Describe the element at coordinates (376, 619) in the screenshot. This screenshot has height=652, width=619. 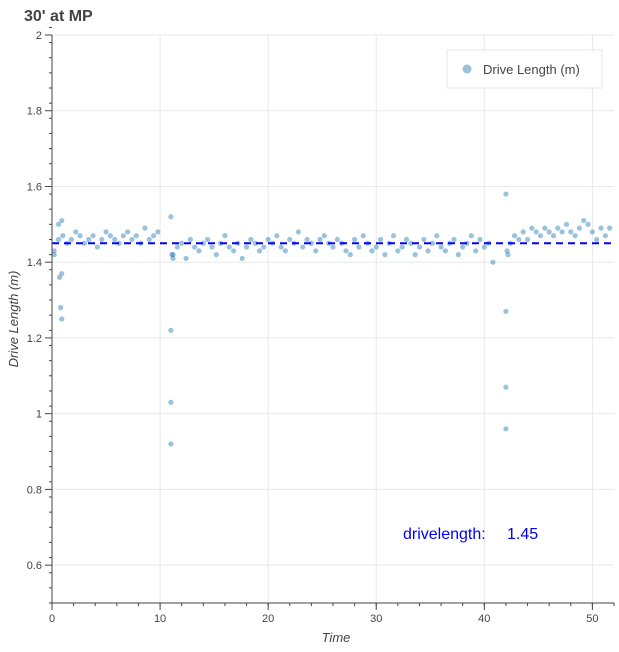
I see `x-tick-label: 30` at that location.